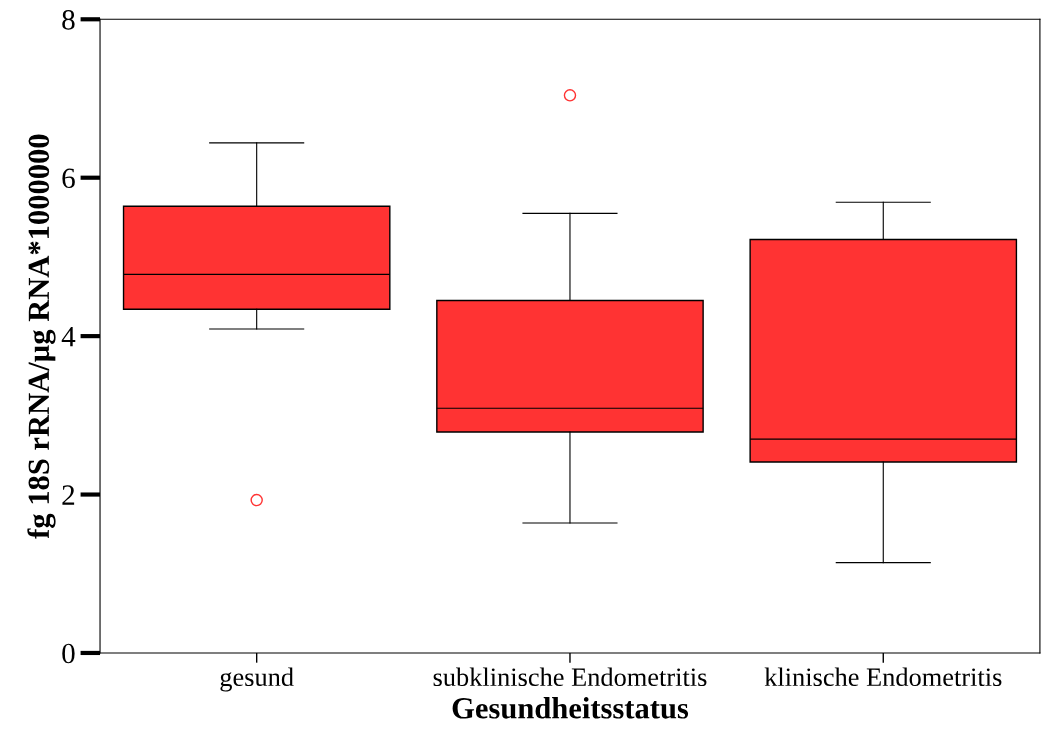 This screenshot has width=1042, height=742. Describe the element at coordinates (68, 337) in the screenshot. I see `y-tick-label: 4` at that location.